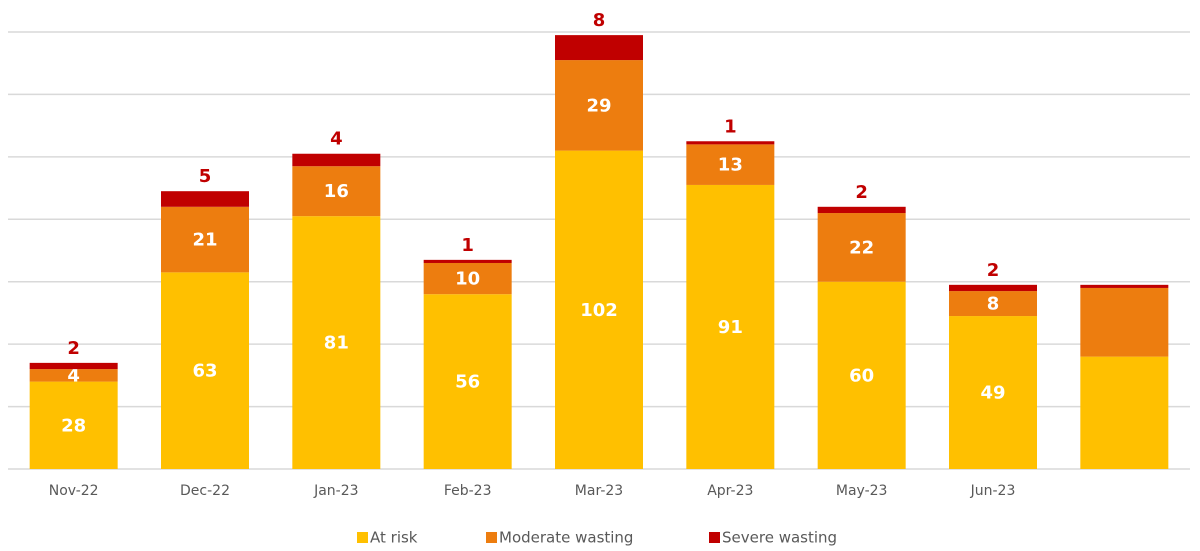  Describe the element at coordinates (566, 538) in the screenshot. I see `legend-label: Moderate wasting` at that location.